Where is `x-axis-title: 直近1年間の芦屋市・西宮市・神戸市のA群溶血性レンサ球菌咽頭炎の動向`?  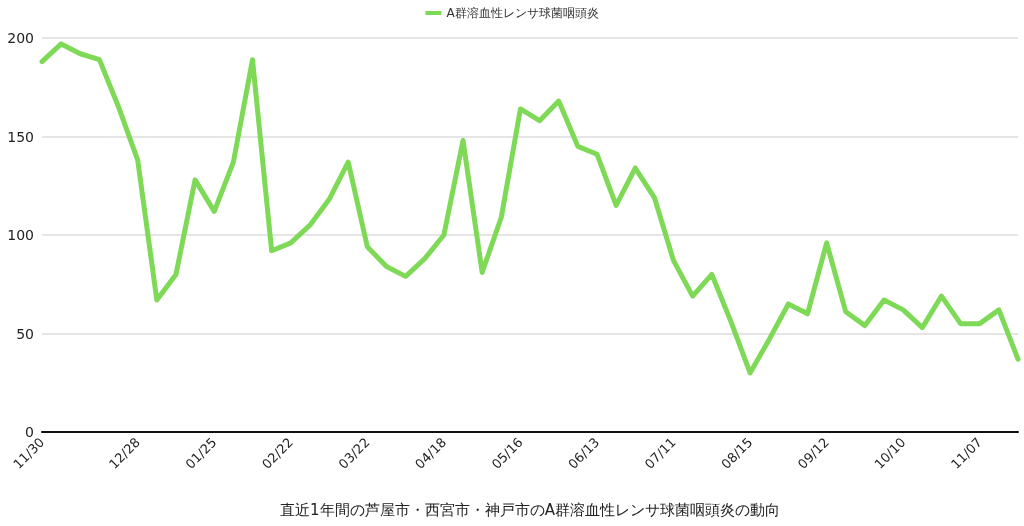 x-axis-title: 直近1年間の芦屋市・西宮市・神戸市のA群溶血性レンサ球菌咽頭炎の動向 is located at coordinates (530, 509).